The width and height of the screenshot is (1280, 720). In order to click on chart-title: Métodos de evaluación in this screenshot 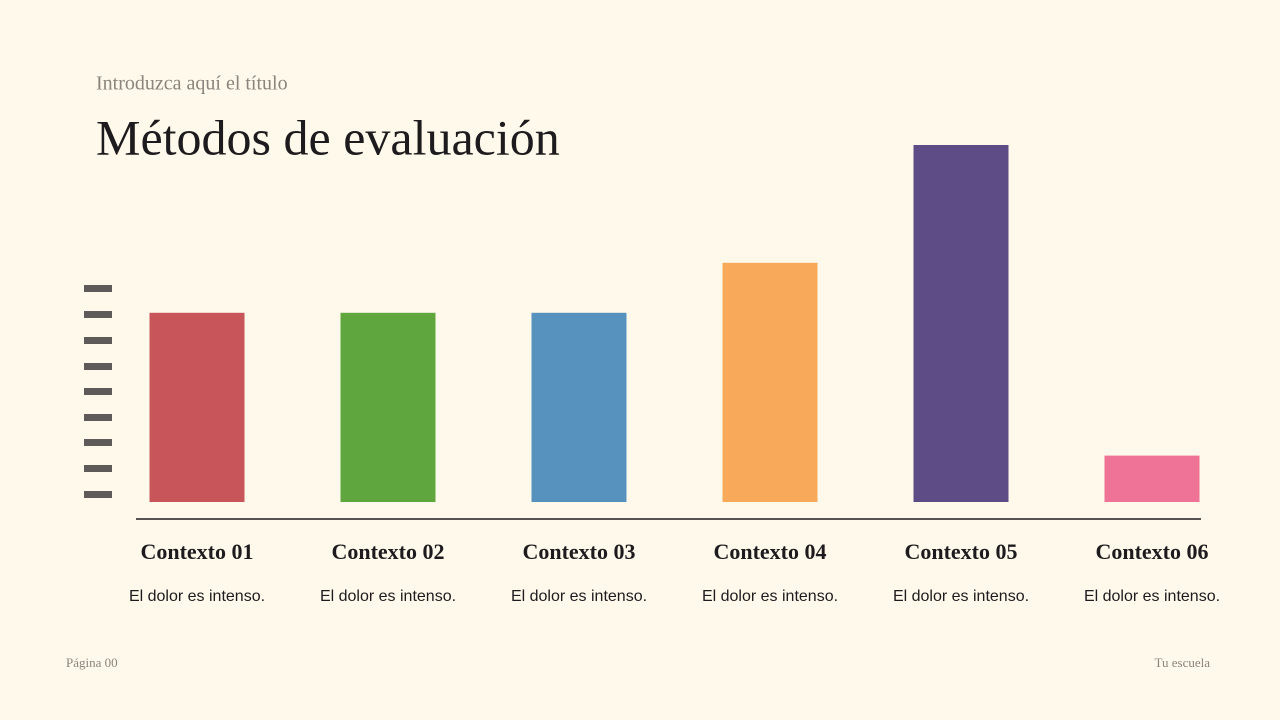, I will do `click(328, 137)`.